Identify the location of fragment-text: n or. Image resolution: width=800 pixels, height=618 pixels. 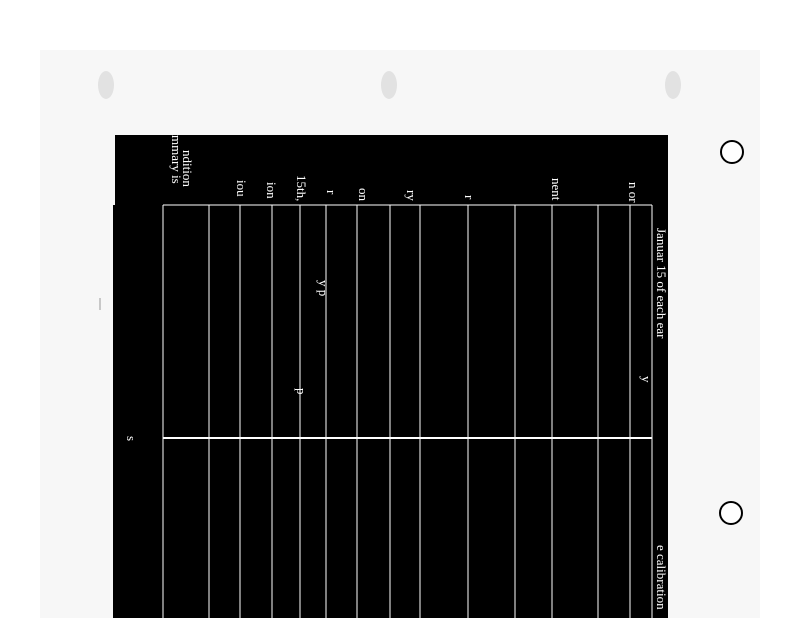
(633, 192).